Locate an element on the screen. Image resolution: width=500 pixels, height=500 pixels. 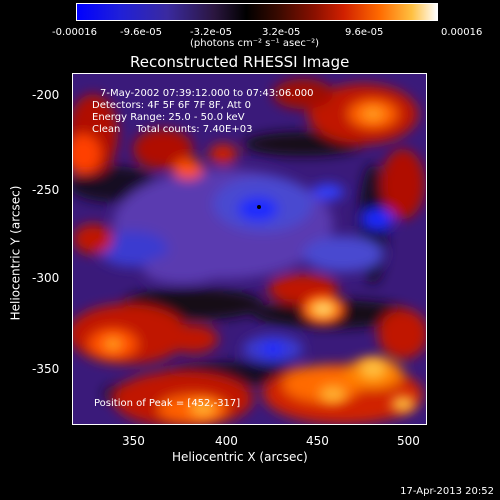
plot-title: Reconstructed RHESSI Image is located at coordinates (240, 62).